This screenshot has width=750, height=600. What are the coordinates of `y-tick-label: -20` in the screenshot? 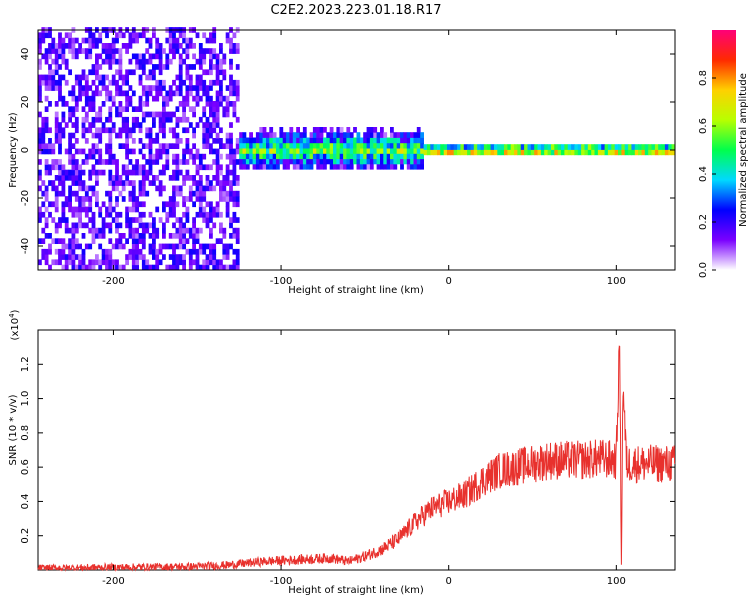 It's located at (25, 198).